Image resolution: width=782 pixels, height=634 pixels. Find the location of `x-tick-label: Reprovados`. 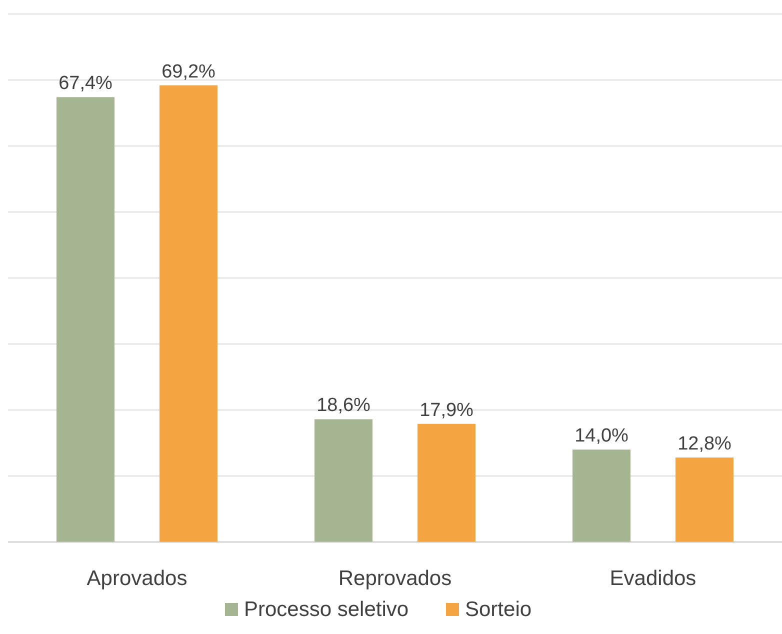

x-tick-label: Reprovados is located at coordinates (395, 578).